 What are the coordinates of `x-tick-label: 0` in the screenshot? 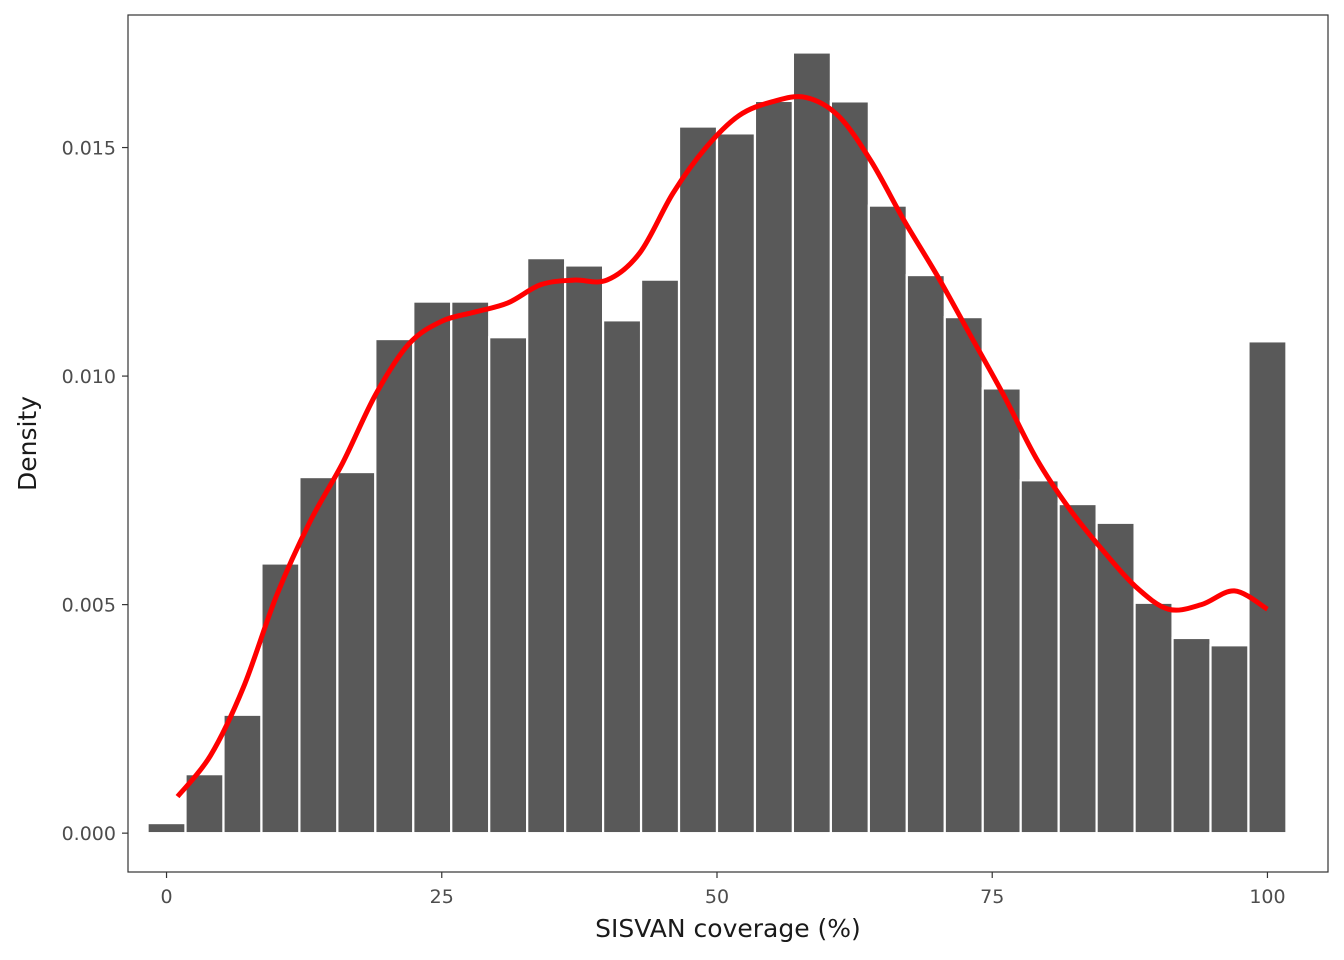 It's located at (166, 897).